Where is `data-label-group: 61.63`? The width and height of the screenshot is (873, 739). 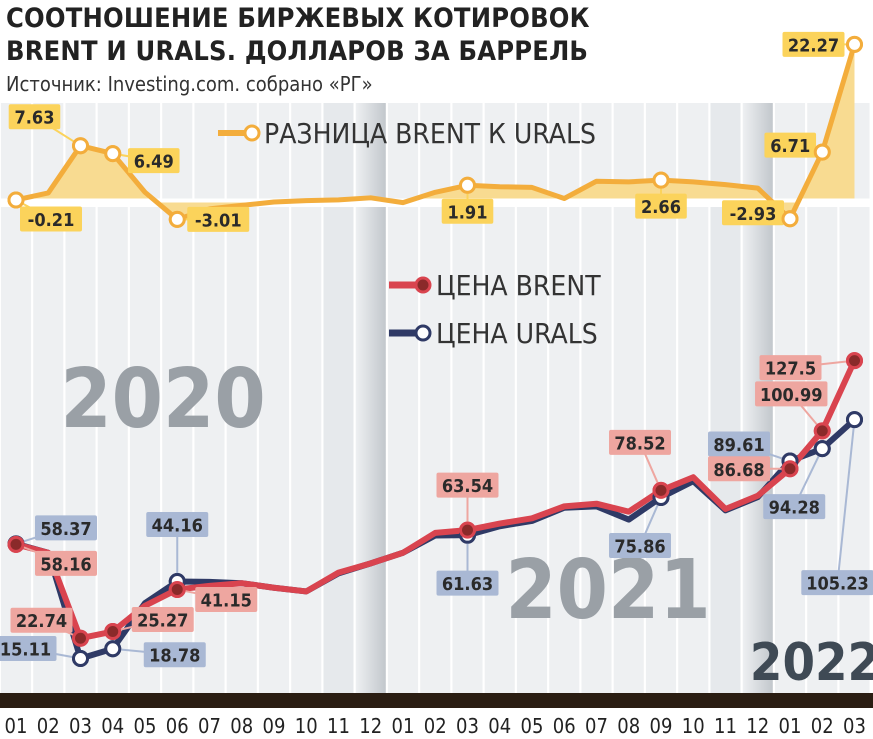 data-label-group: 61.63 is located at coordinates (467, 565).